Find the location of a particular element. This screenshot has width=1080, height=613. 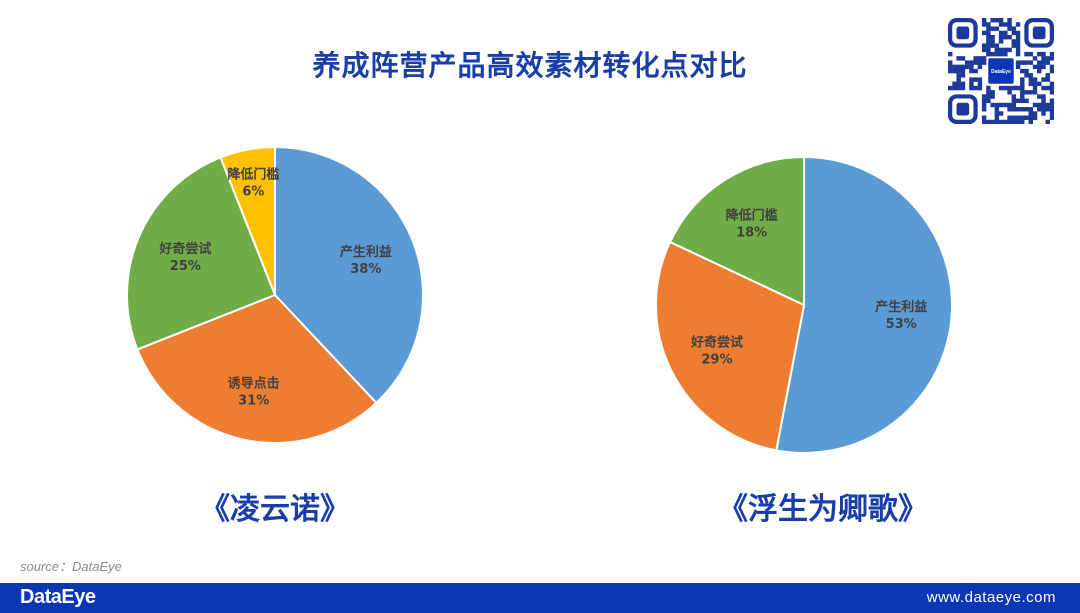

slice-value-label: 25% is located at coordinates (185, 266).